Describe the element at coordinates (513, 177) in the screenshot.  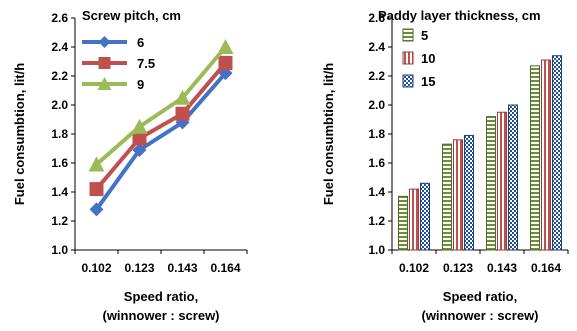
I see `bar-15-0.143` at that location.